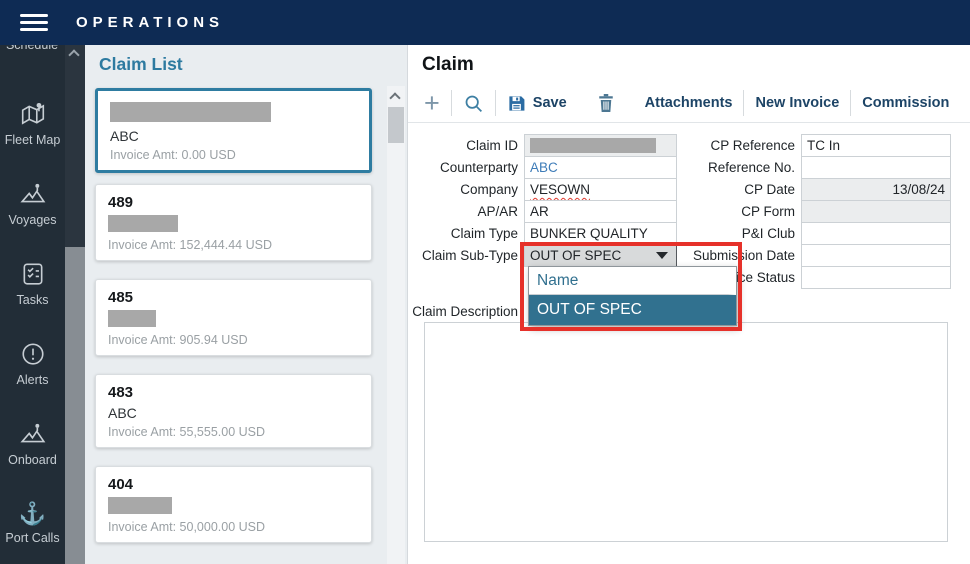  What do you see at coordinates (233, 130) in the screenshot?
I see `claim-card: ABC Invoice Amt: 0.00 USD` at bounding box center [233, 130].